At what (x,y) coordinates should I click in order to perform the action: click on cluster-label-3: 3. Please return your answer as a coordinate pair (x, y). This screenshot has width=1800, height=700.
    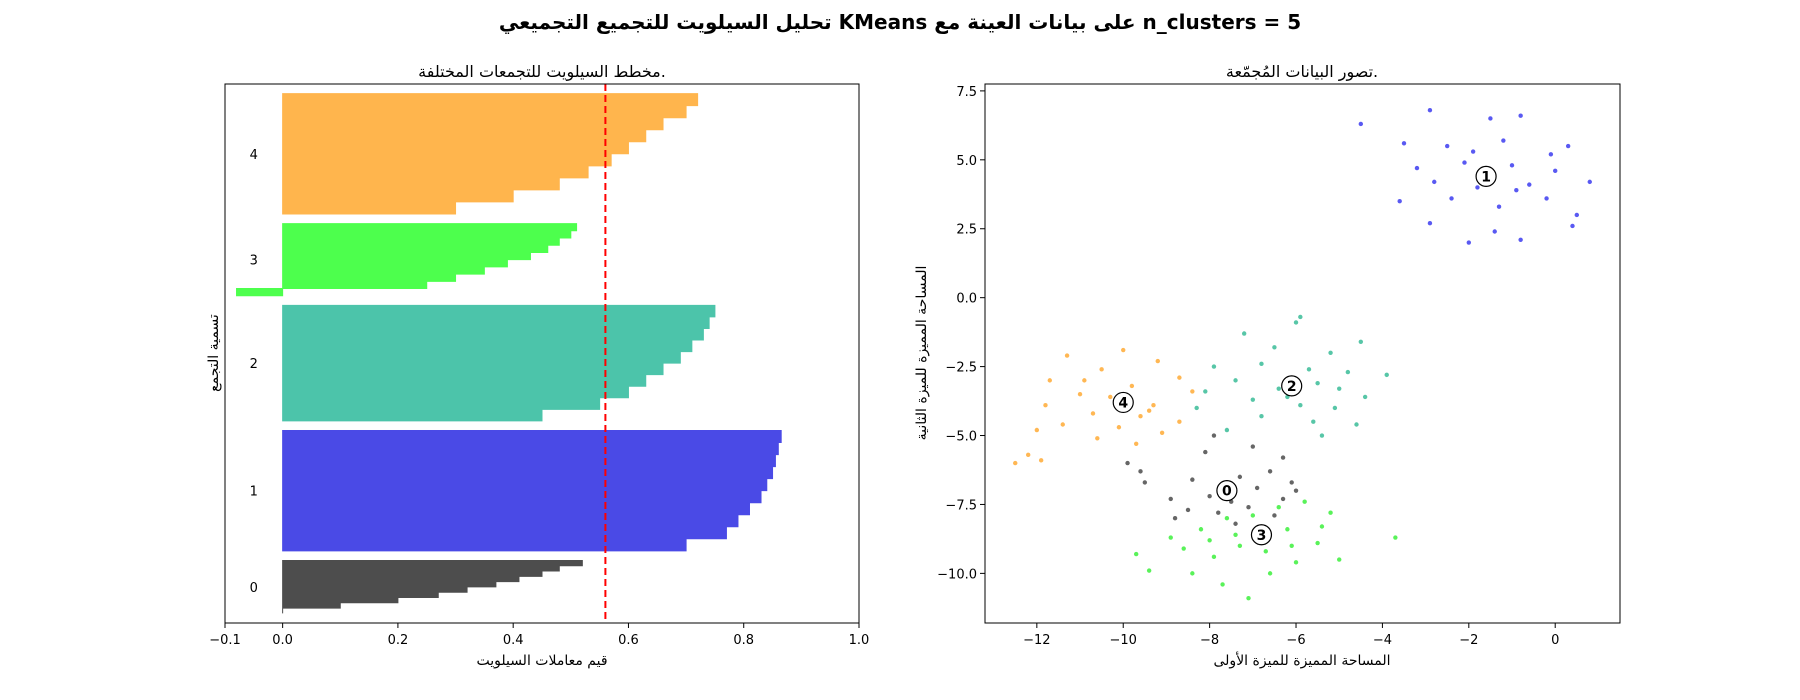
    Looking at the image, I should click on (254, 261).